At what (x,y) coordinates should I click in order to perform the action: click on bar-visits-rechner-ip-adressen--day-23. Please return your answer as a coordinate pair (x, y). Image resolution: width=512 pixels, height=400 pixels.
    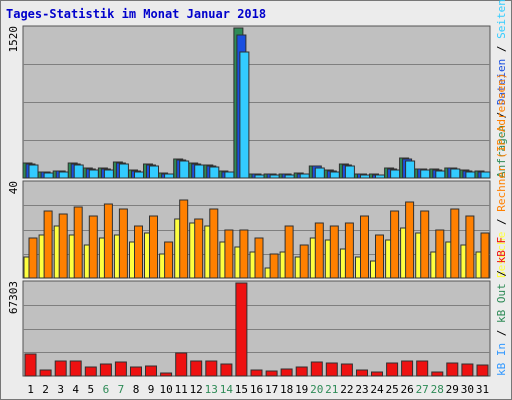
    Looking at the image, I should click on (364, 247).